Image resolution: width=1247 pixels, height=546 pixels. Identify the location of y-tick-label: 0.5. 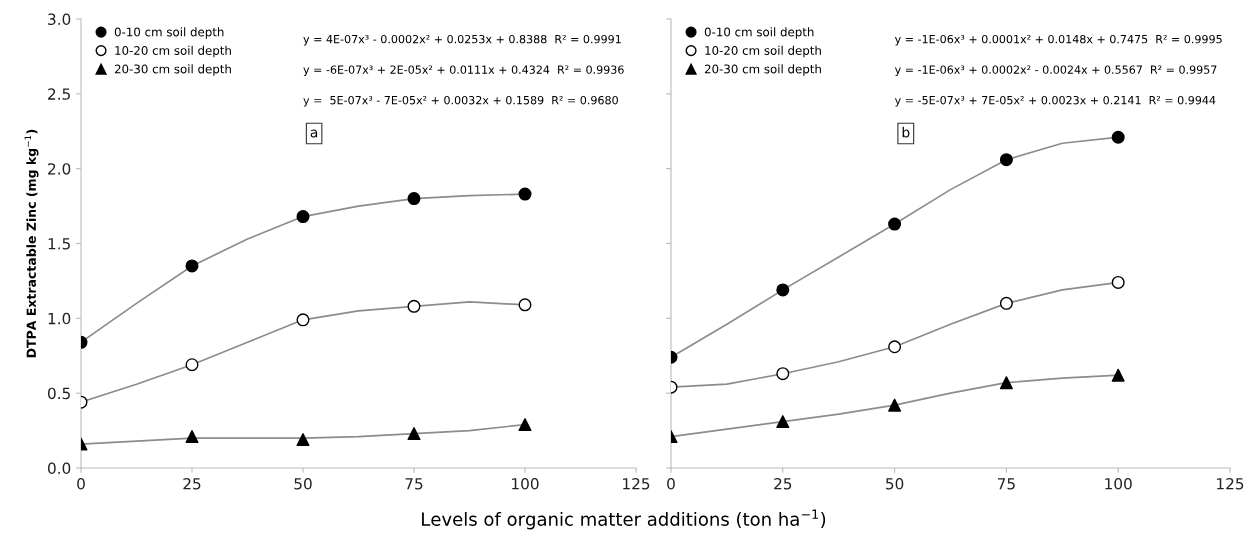
(58, 393).